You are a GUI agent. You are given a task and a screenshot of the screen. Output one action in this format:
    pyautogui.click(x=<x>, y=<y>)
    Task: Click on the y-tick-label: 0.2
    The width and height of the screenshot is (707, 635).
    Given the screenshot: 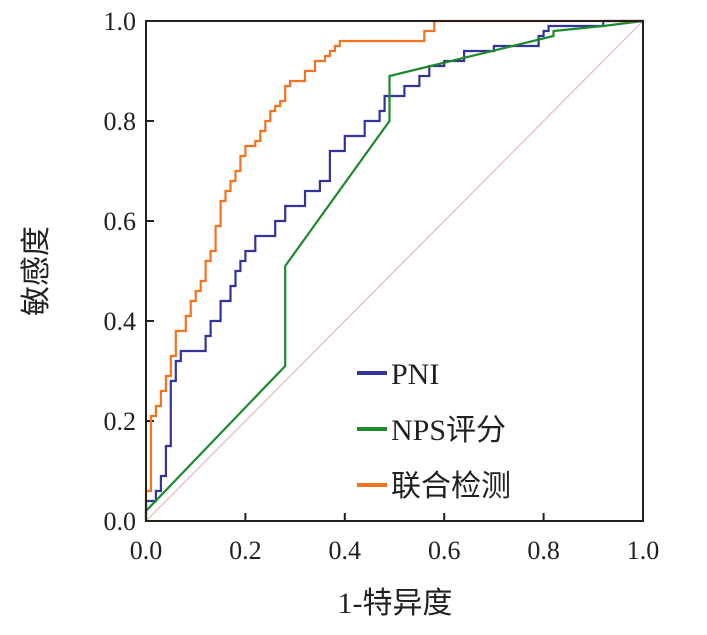 What is the action you would take?
    pyautogui.click(x=120, y=421)
    